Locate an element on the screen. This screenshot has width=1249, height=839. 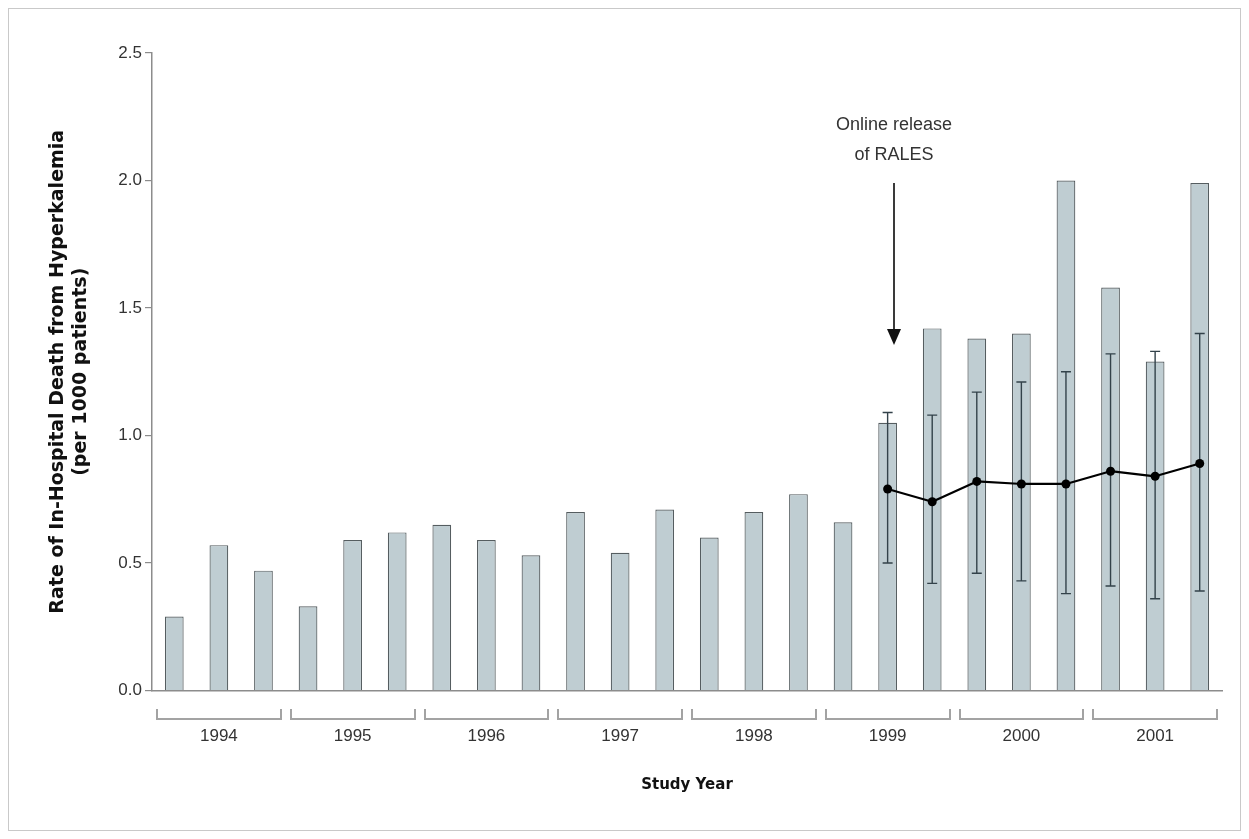
x-tick-label: 1997 is located at coordinates (620, 736).